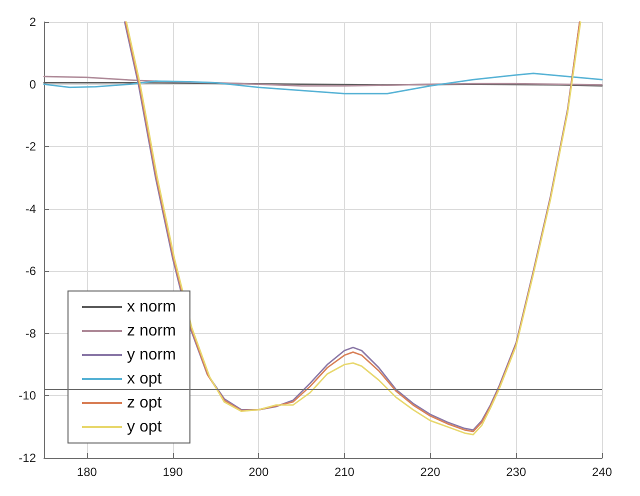 The height and width of the screenshot is (496, 640). I want to click on y-tick-label: -8, so click(30, 333).